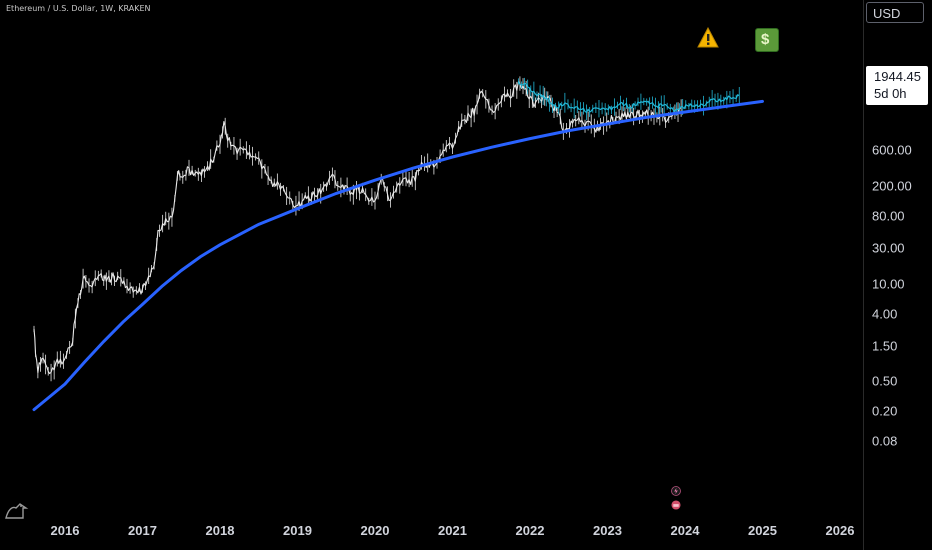  I want to click on x-tick-label: 2021, so click(452, 530).